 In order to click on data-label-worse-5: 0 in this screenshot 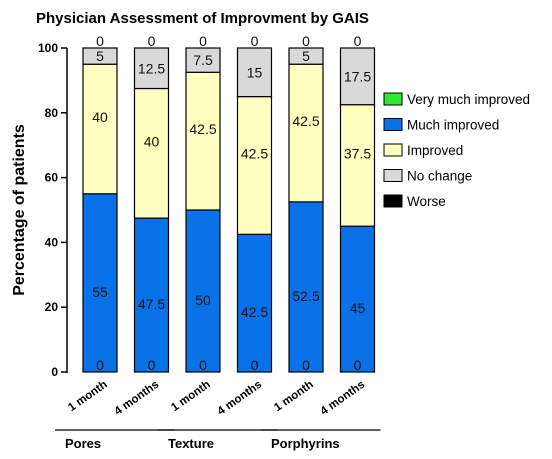, I will do `click(306, 365)`.